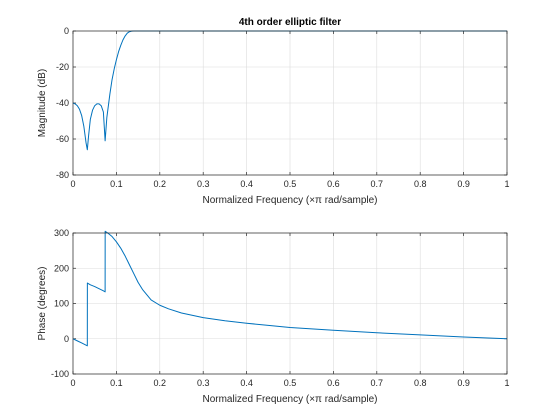 The height and width of the screenshot is (420, 560). I want to click on magnitude-y-axis-label: Magnitude (dB), so click(42, 103).